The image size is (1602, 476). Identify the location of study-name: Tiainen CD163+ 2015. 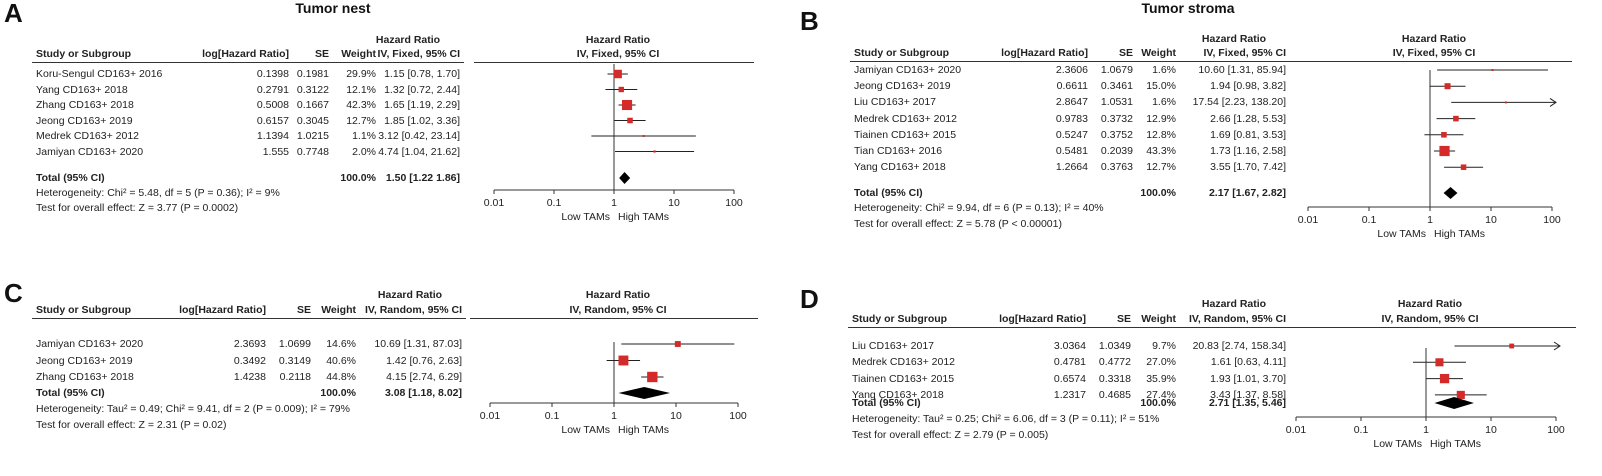
(903, 378).